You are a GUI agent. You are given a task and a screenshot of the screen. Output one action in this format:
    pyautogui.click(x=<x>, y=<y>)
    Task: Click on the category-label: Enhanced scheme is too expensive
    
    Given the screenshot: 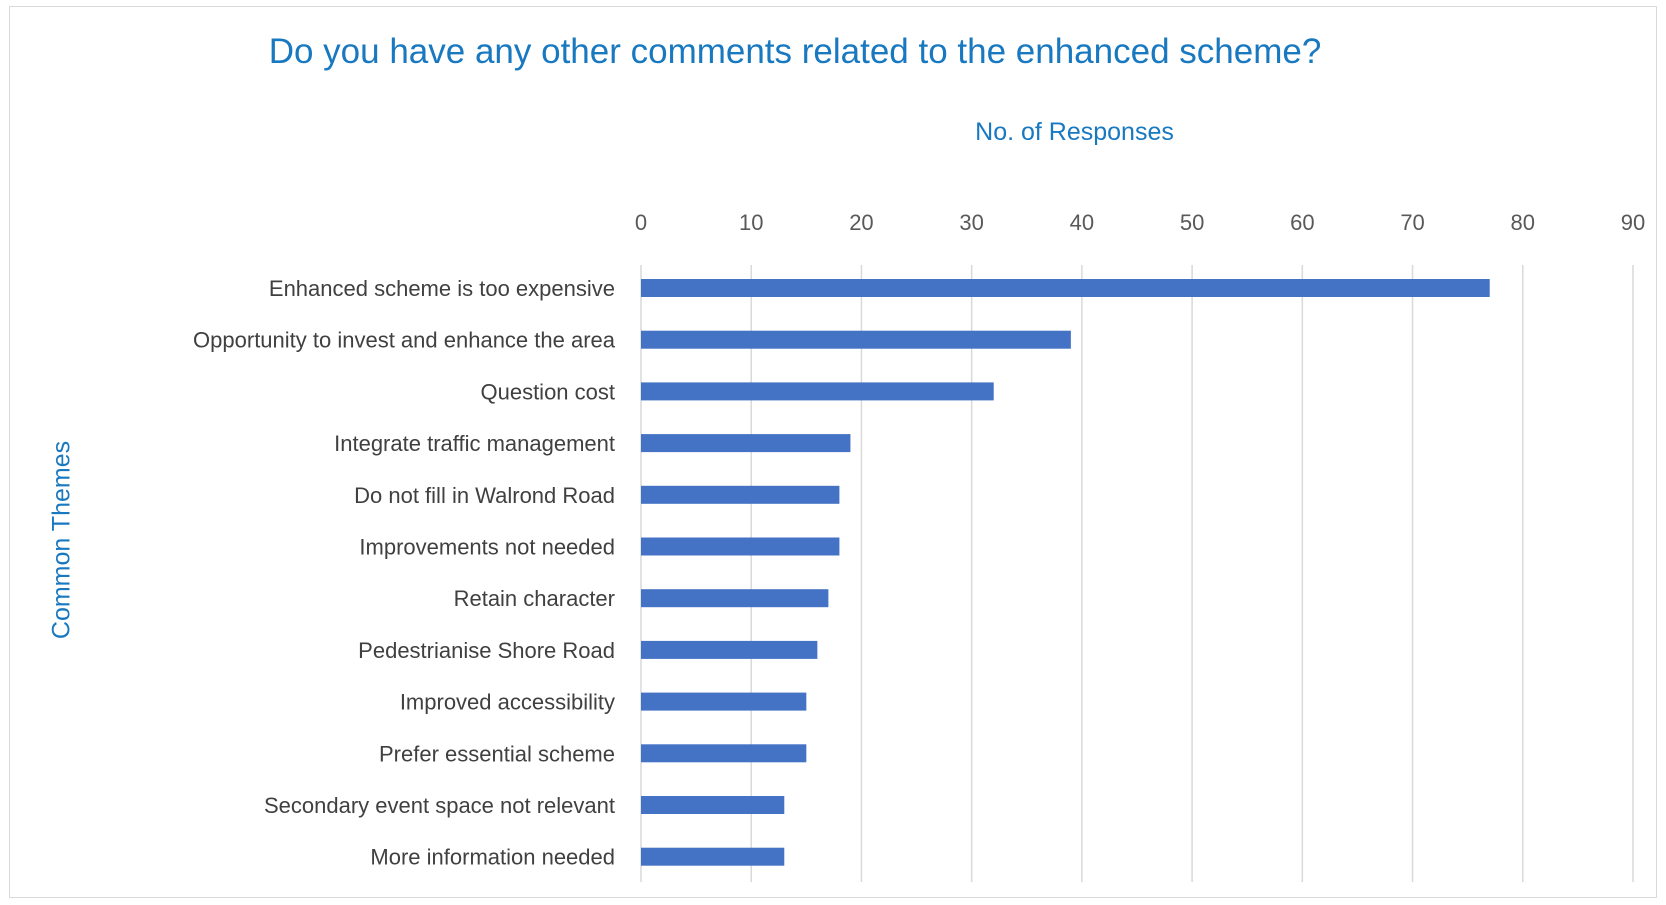 What is the action you would take?
    pyautogui.click(x=442, y=288)
    